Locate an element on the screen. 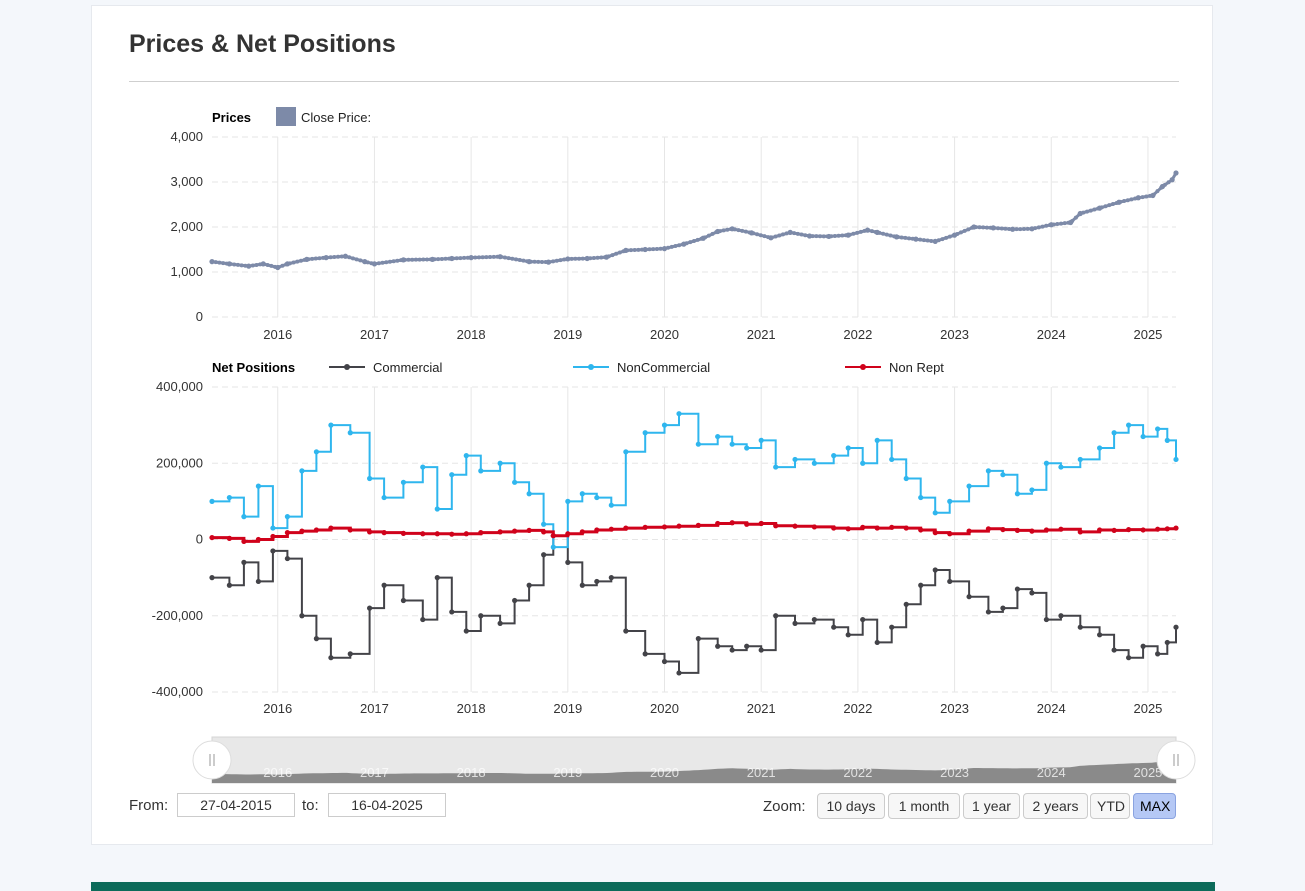  zoom-1-month-button: 1 month is located at coordinates (924, 806).